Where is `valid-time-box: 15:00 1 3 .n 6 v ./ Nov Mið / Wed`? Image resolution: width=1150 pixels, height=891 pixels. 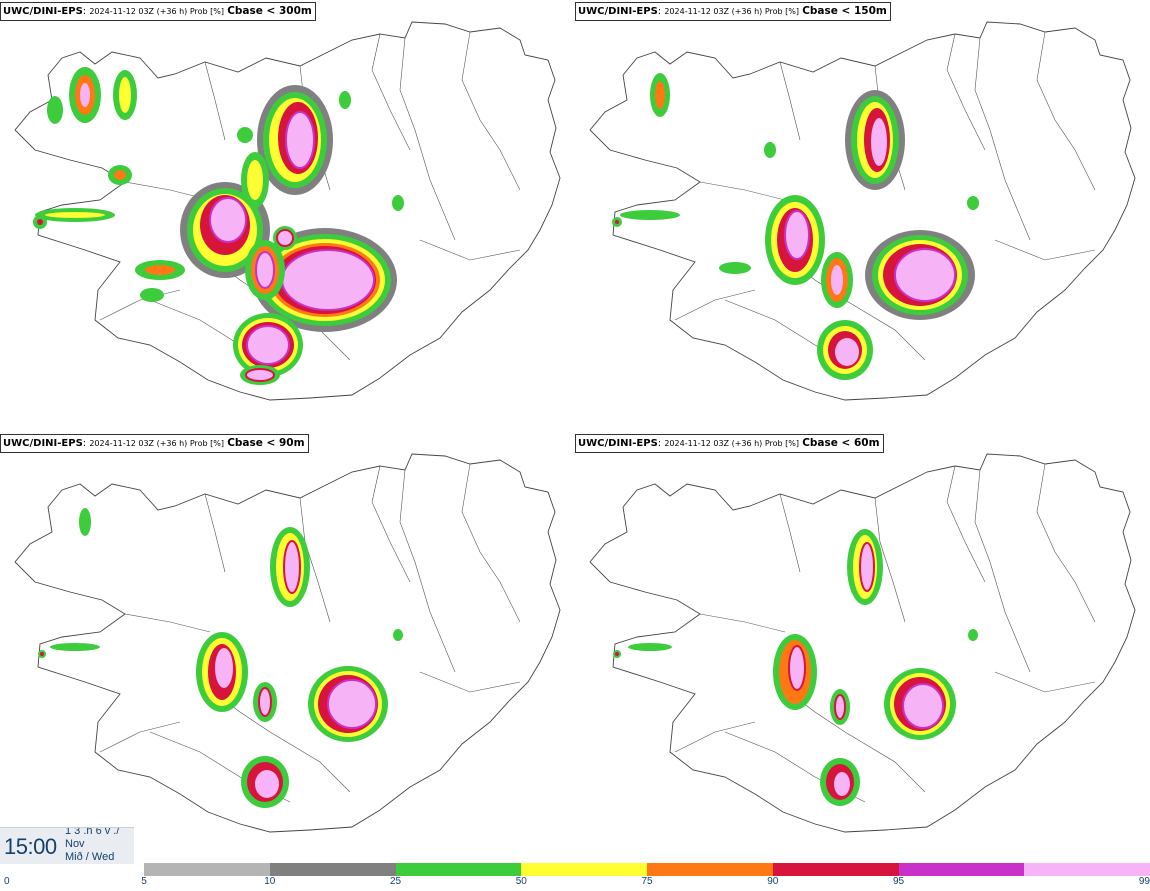
valid-time-box: 15:00 1 3 .n 6 v ./ Nov Mið / Wed is located at coordinates (67, 845).